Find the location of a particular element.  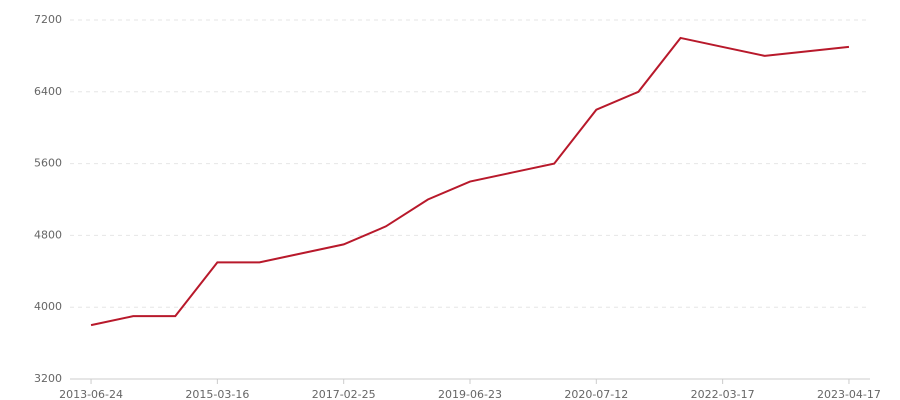

y-tick-label: 7200 is located at coordinates (48, 19).